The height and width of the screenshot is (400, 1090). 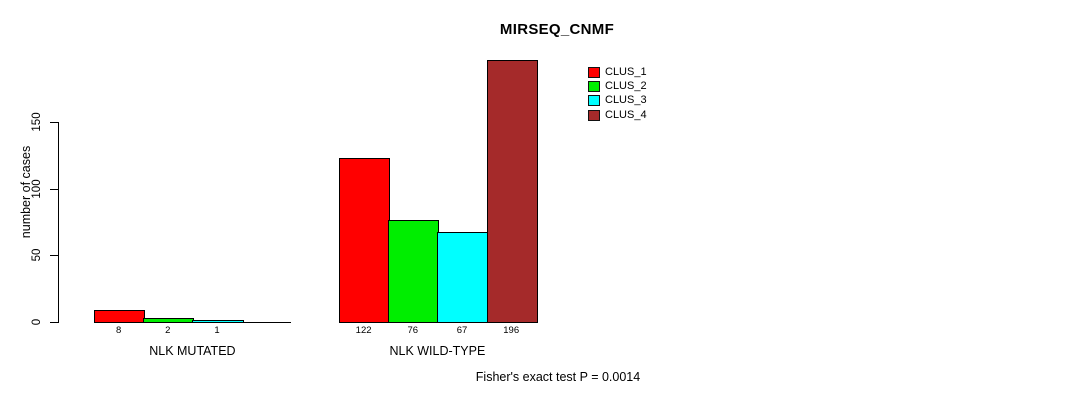 I want to click on y-tick-label: 50, so click(x=37, y=255).